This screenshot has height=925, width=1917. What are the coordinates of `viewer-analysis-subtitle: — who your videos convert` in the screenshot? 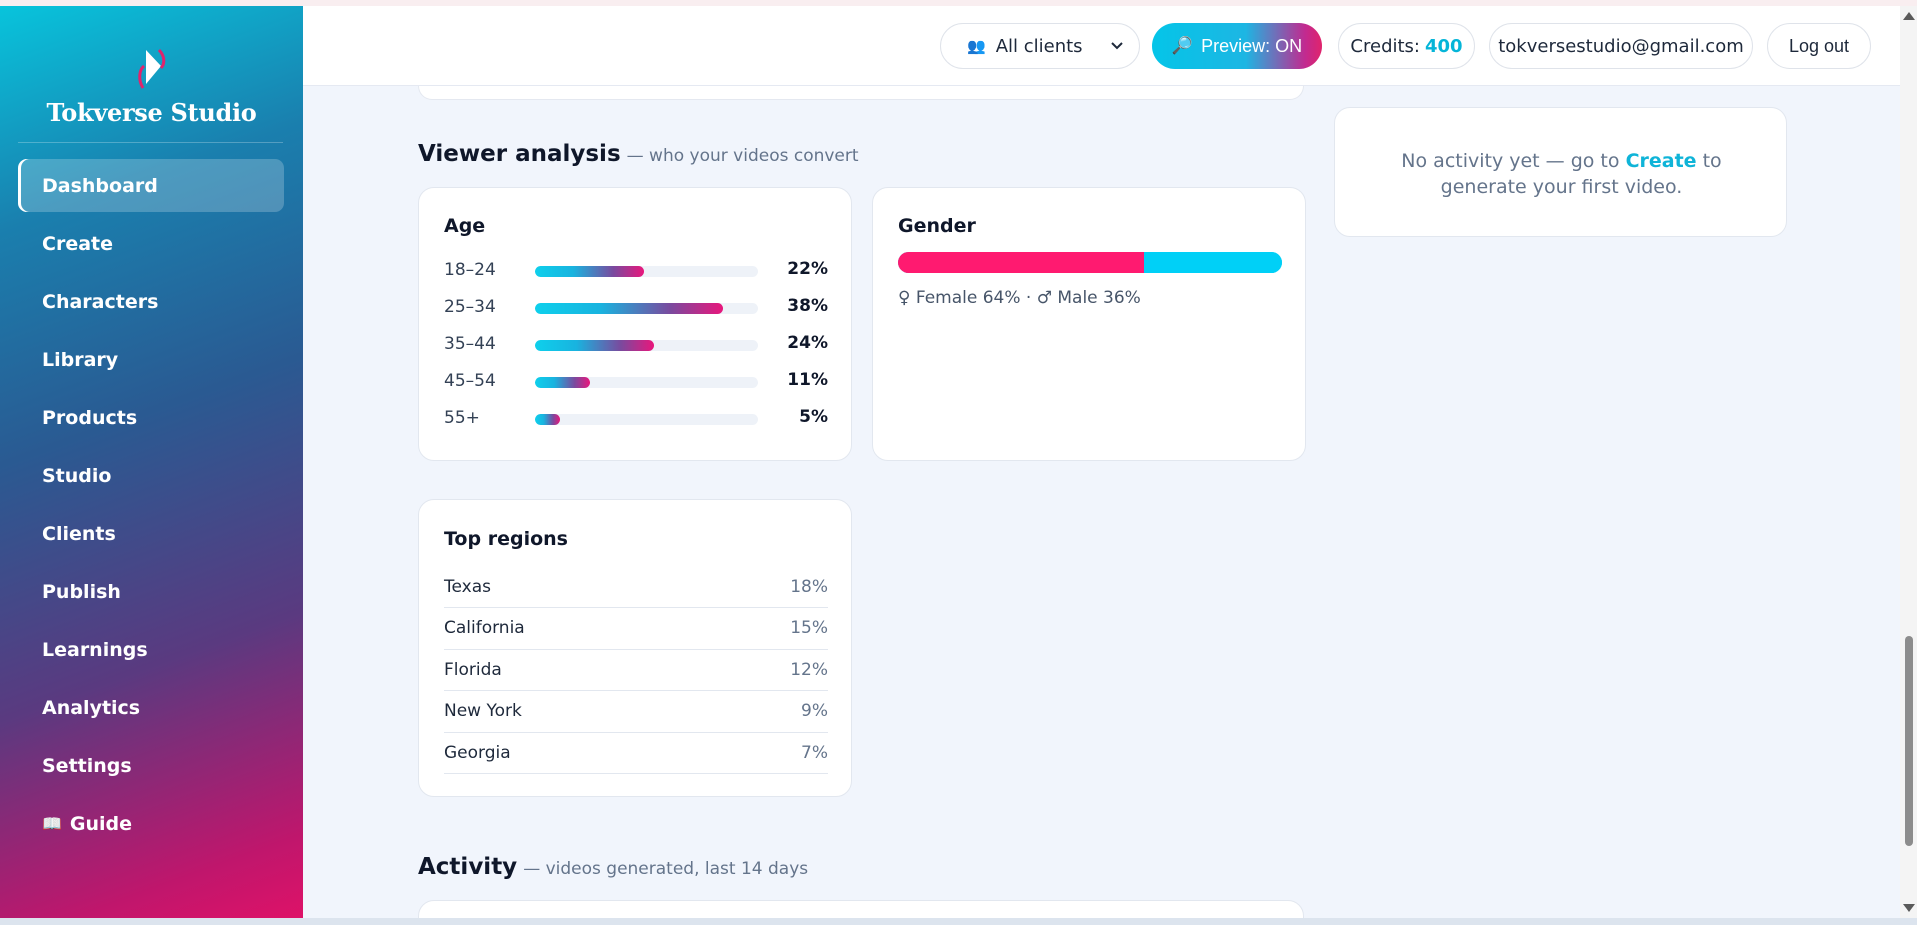 It's located at (742, 156).